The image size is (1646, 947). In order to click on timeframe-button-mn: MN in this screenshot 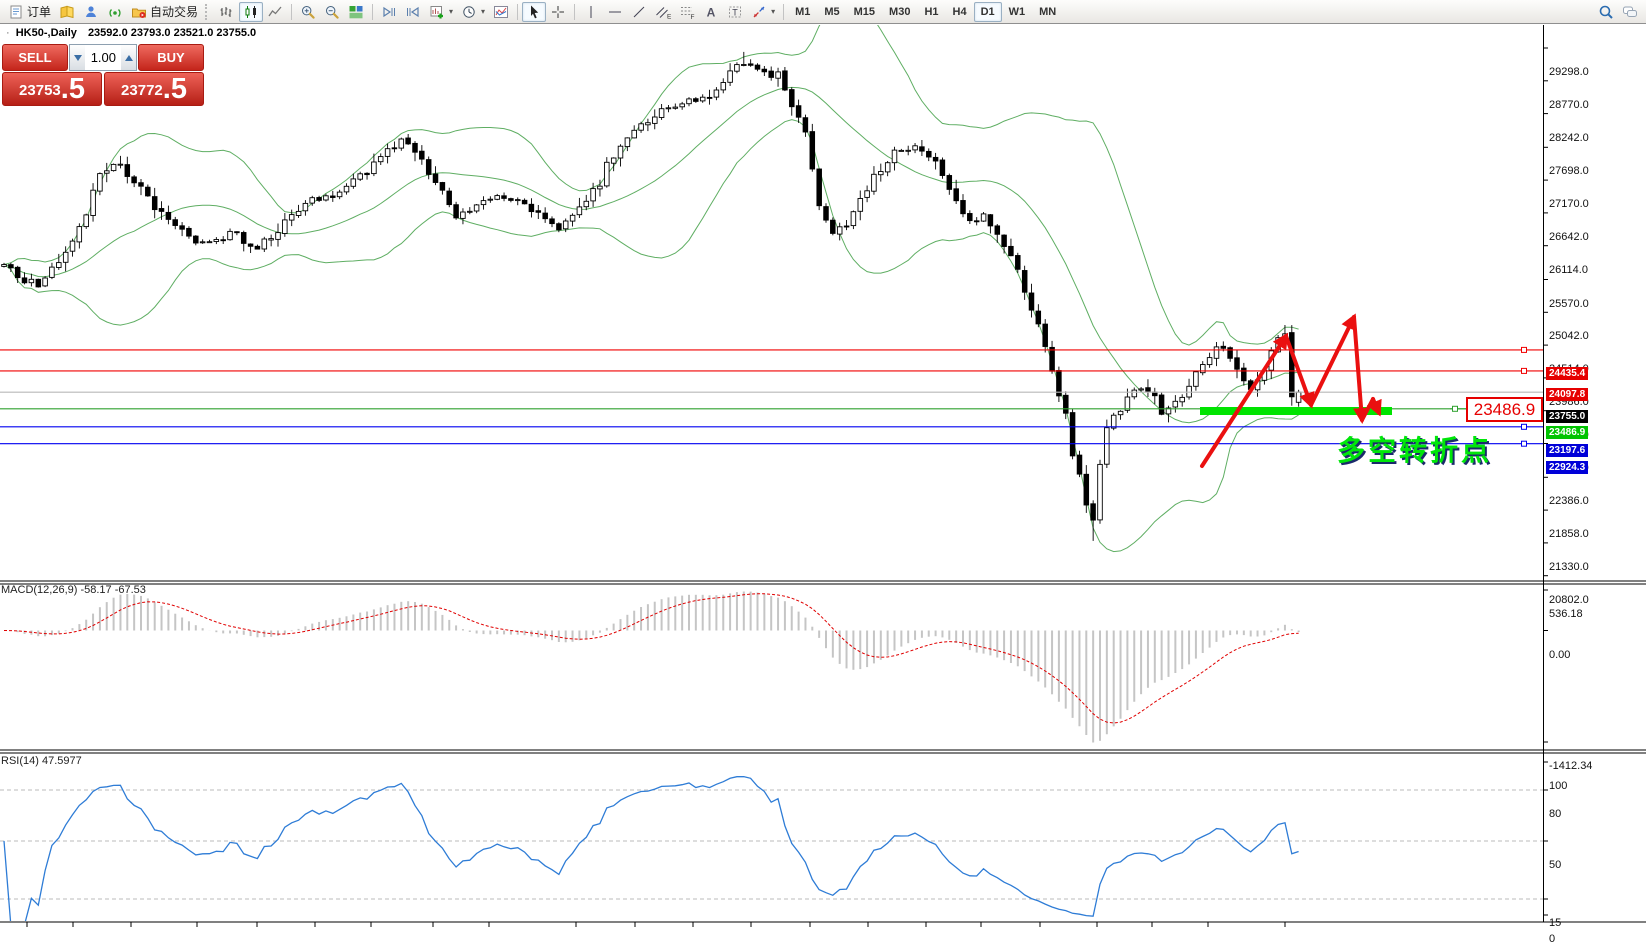, I will do `click(1047, 12)`.